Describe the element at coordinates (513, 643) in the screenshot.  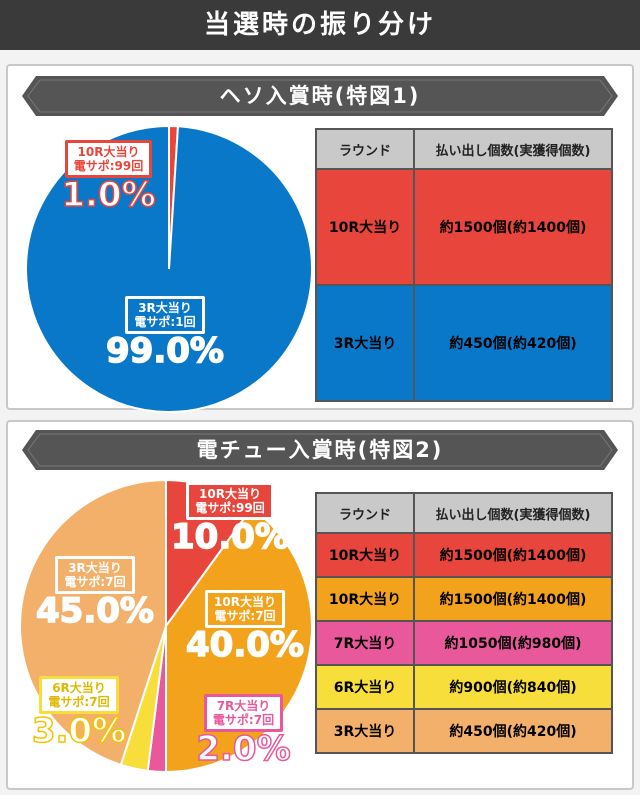
I see `cell-payout: 約1050個(約980個)` at that location.